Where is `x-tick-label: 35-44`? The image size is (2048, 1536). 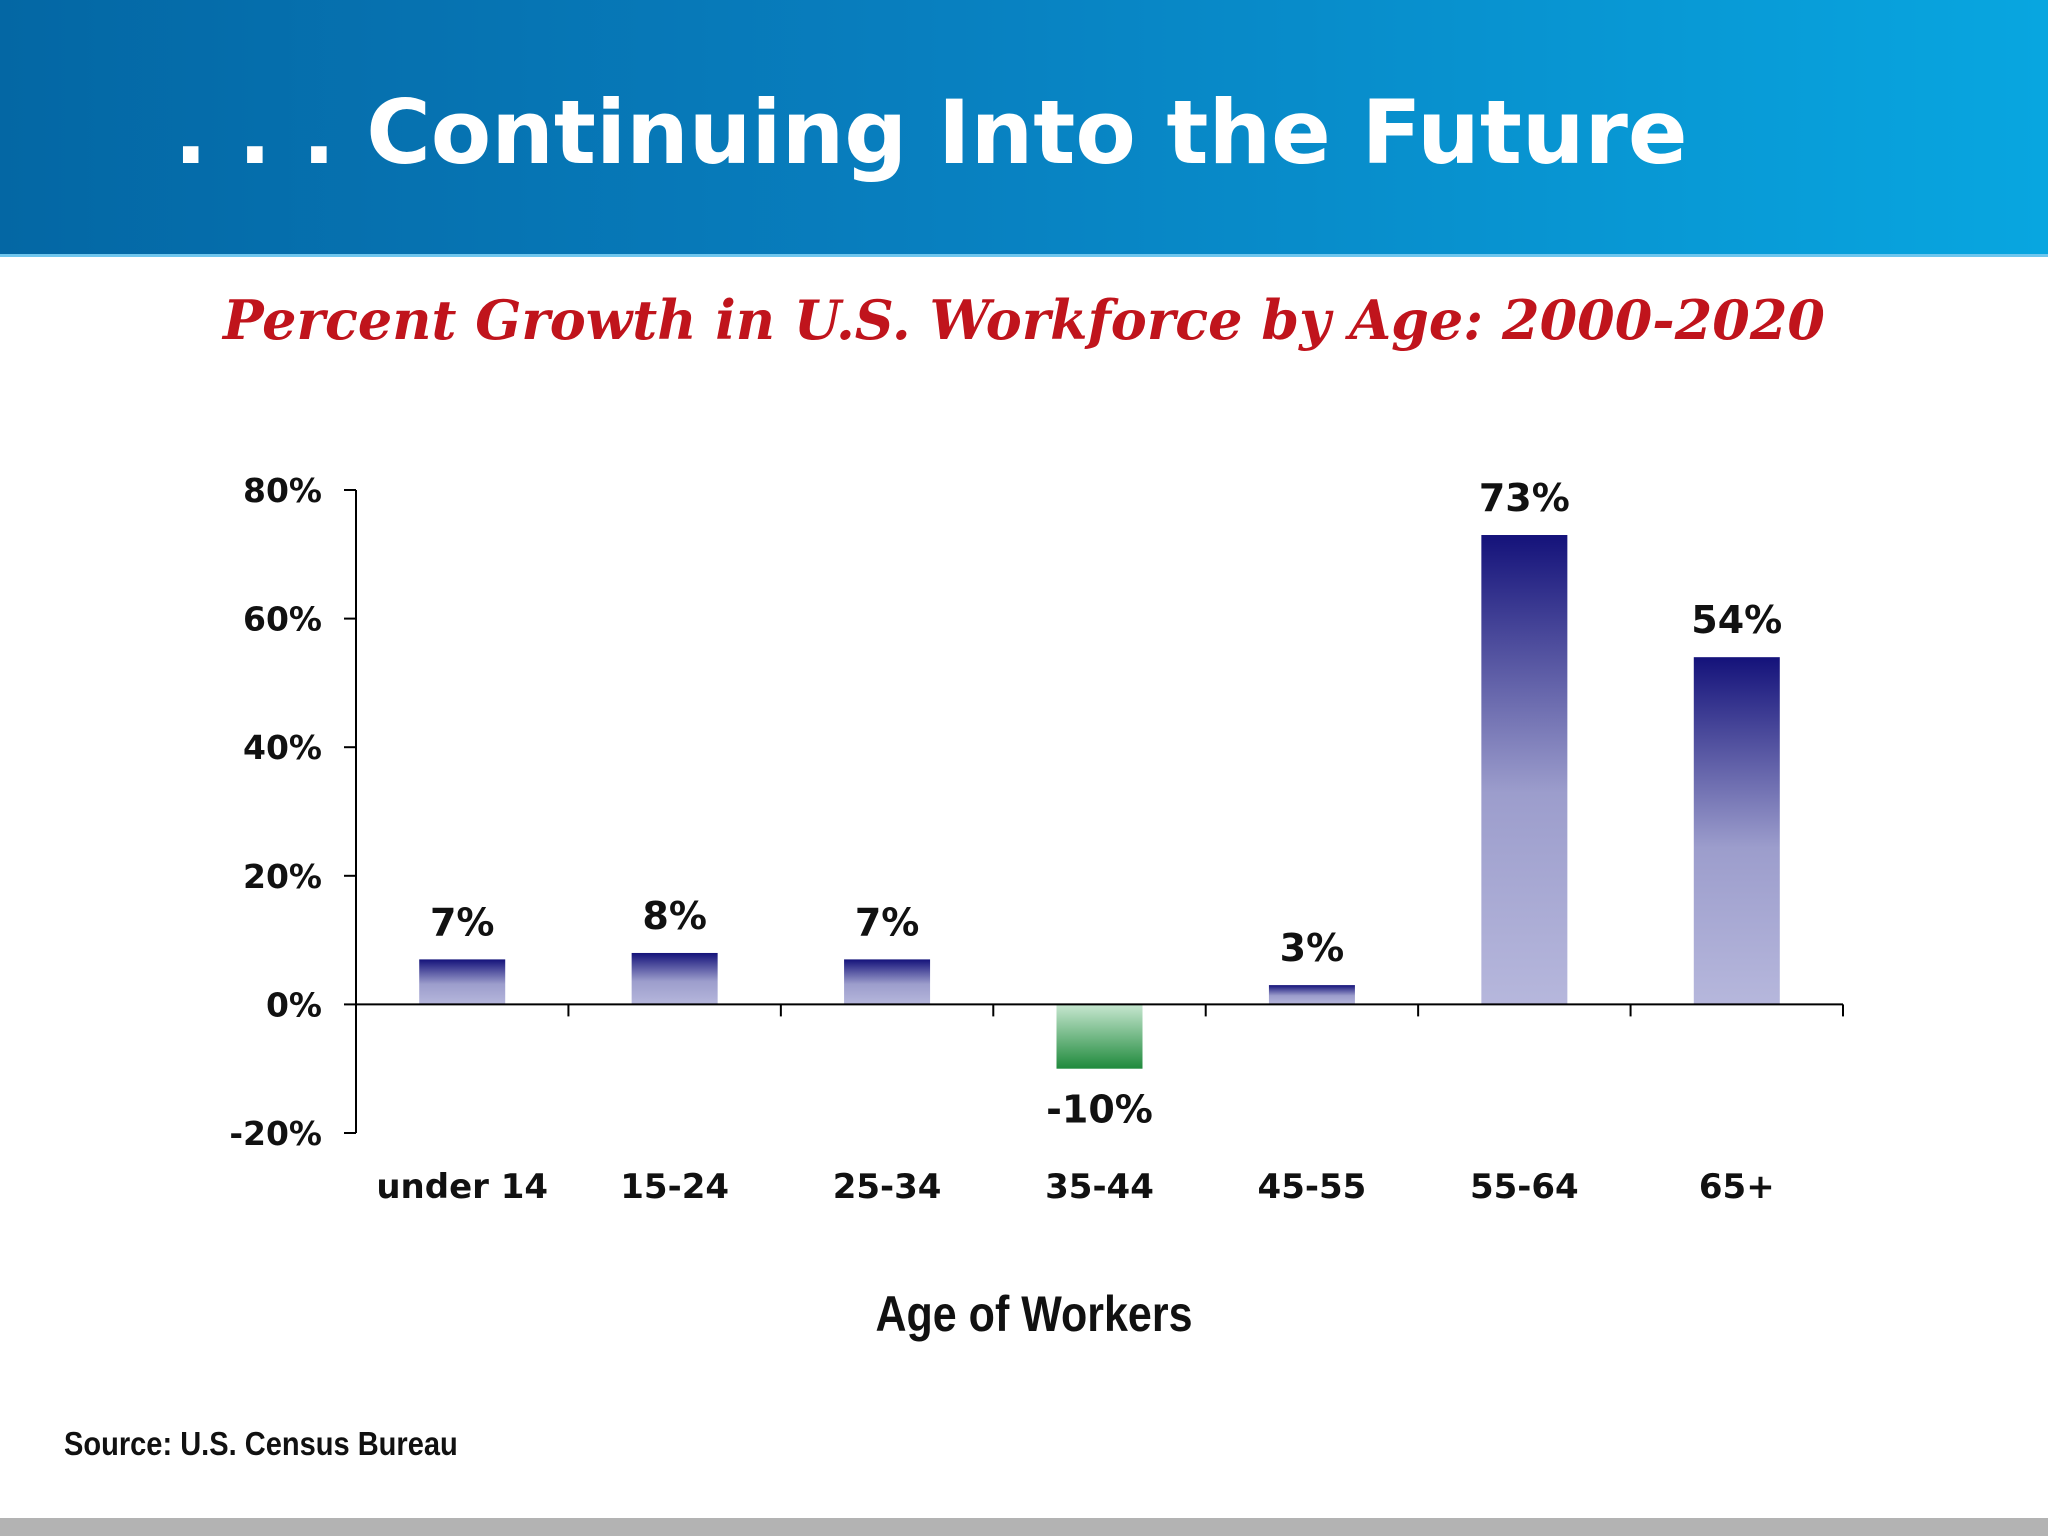 x-tick-label: 35-44 is located at coordinates (1099, 1187).